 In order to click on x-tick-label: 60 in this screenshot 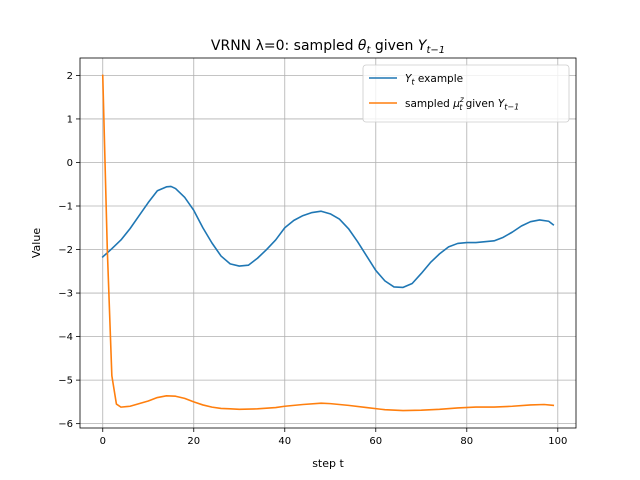, I will do `click(375, 441)`.